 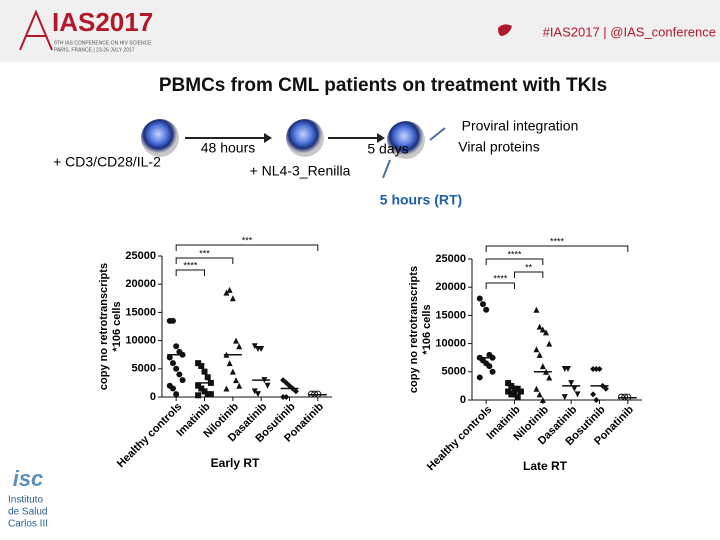 I want to click on y-tick-label: 5000, so click(x=454, y=372).